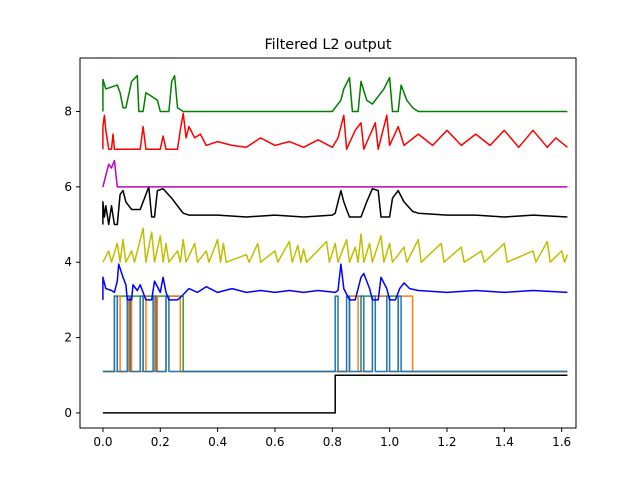  I want to click on x-tick-label: 1.6, so click(561, 442).